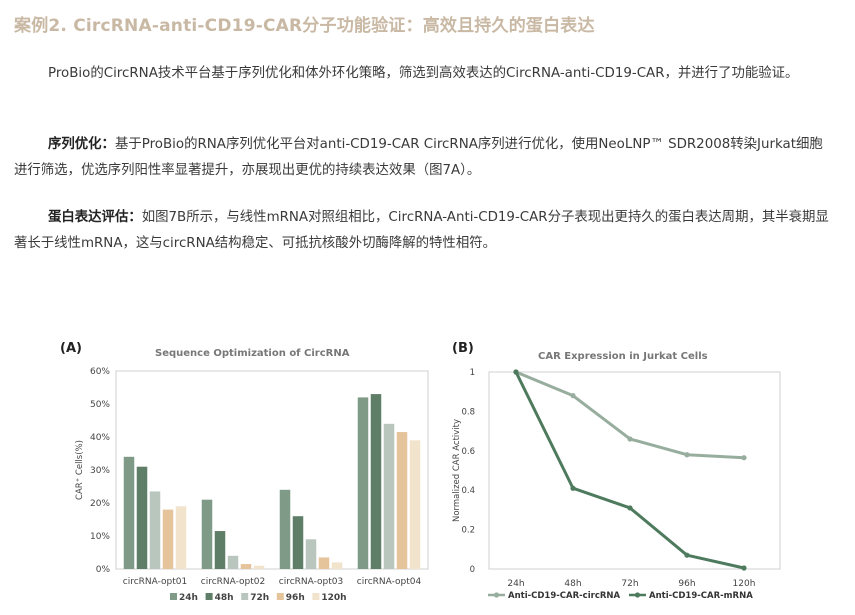  Describe the element at coordinates (472, 373) in the screenshot. I see `y-tick-label: 1` at that location.